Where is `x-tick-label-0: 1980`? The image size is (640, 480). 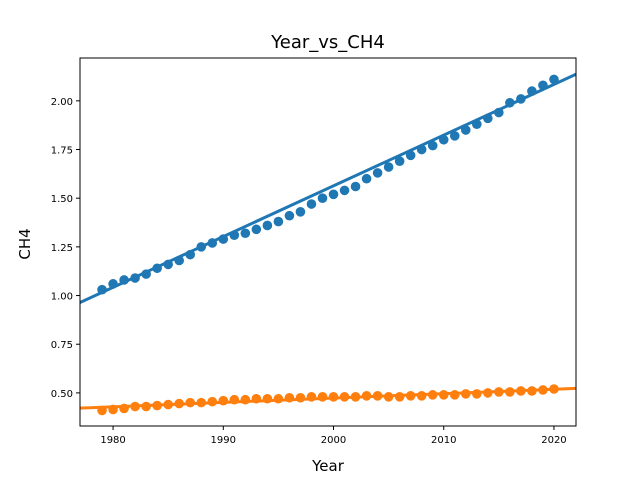
x-tick-label-0: 1980 is located at coordinates (112, 440).